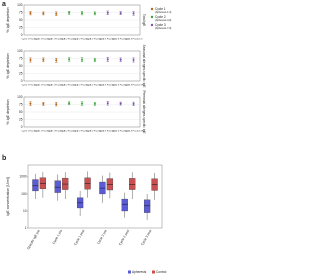 The width and height of the screenshot is (320, 279). I want to click on y-axis-label: IgE concentration [U/ml], so click(8, 196).